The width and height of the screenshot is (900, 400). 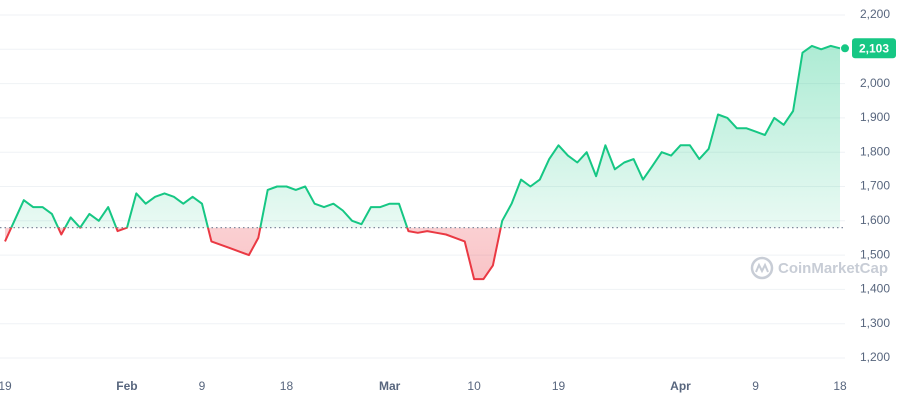 I want to click on y-tick-label: 1,200, so click(x=875, y=357).